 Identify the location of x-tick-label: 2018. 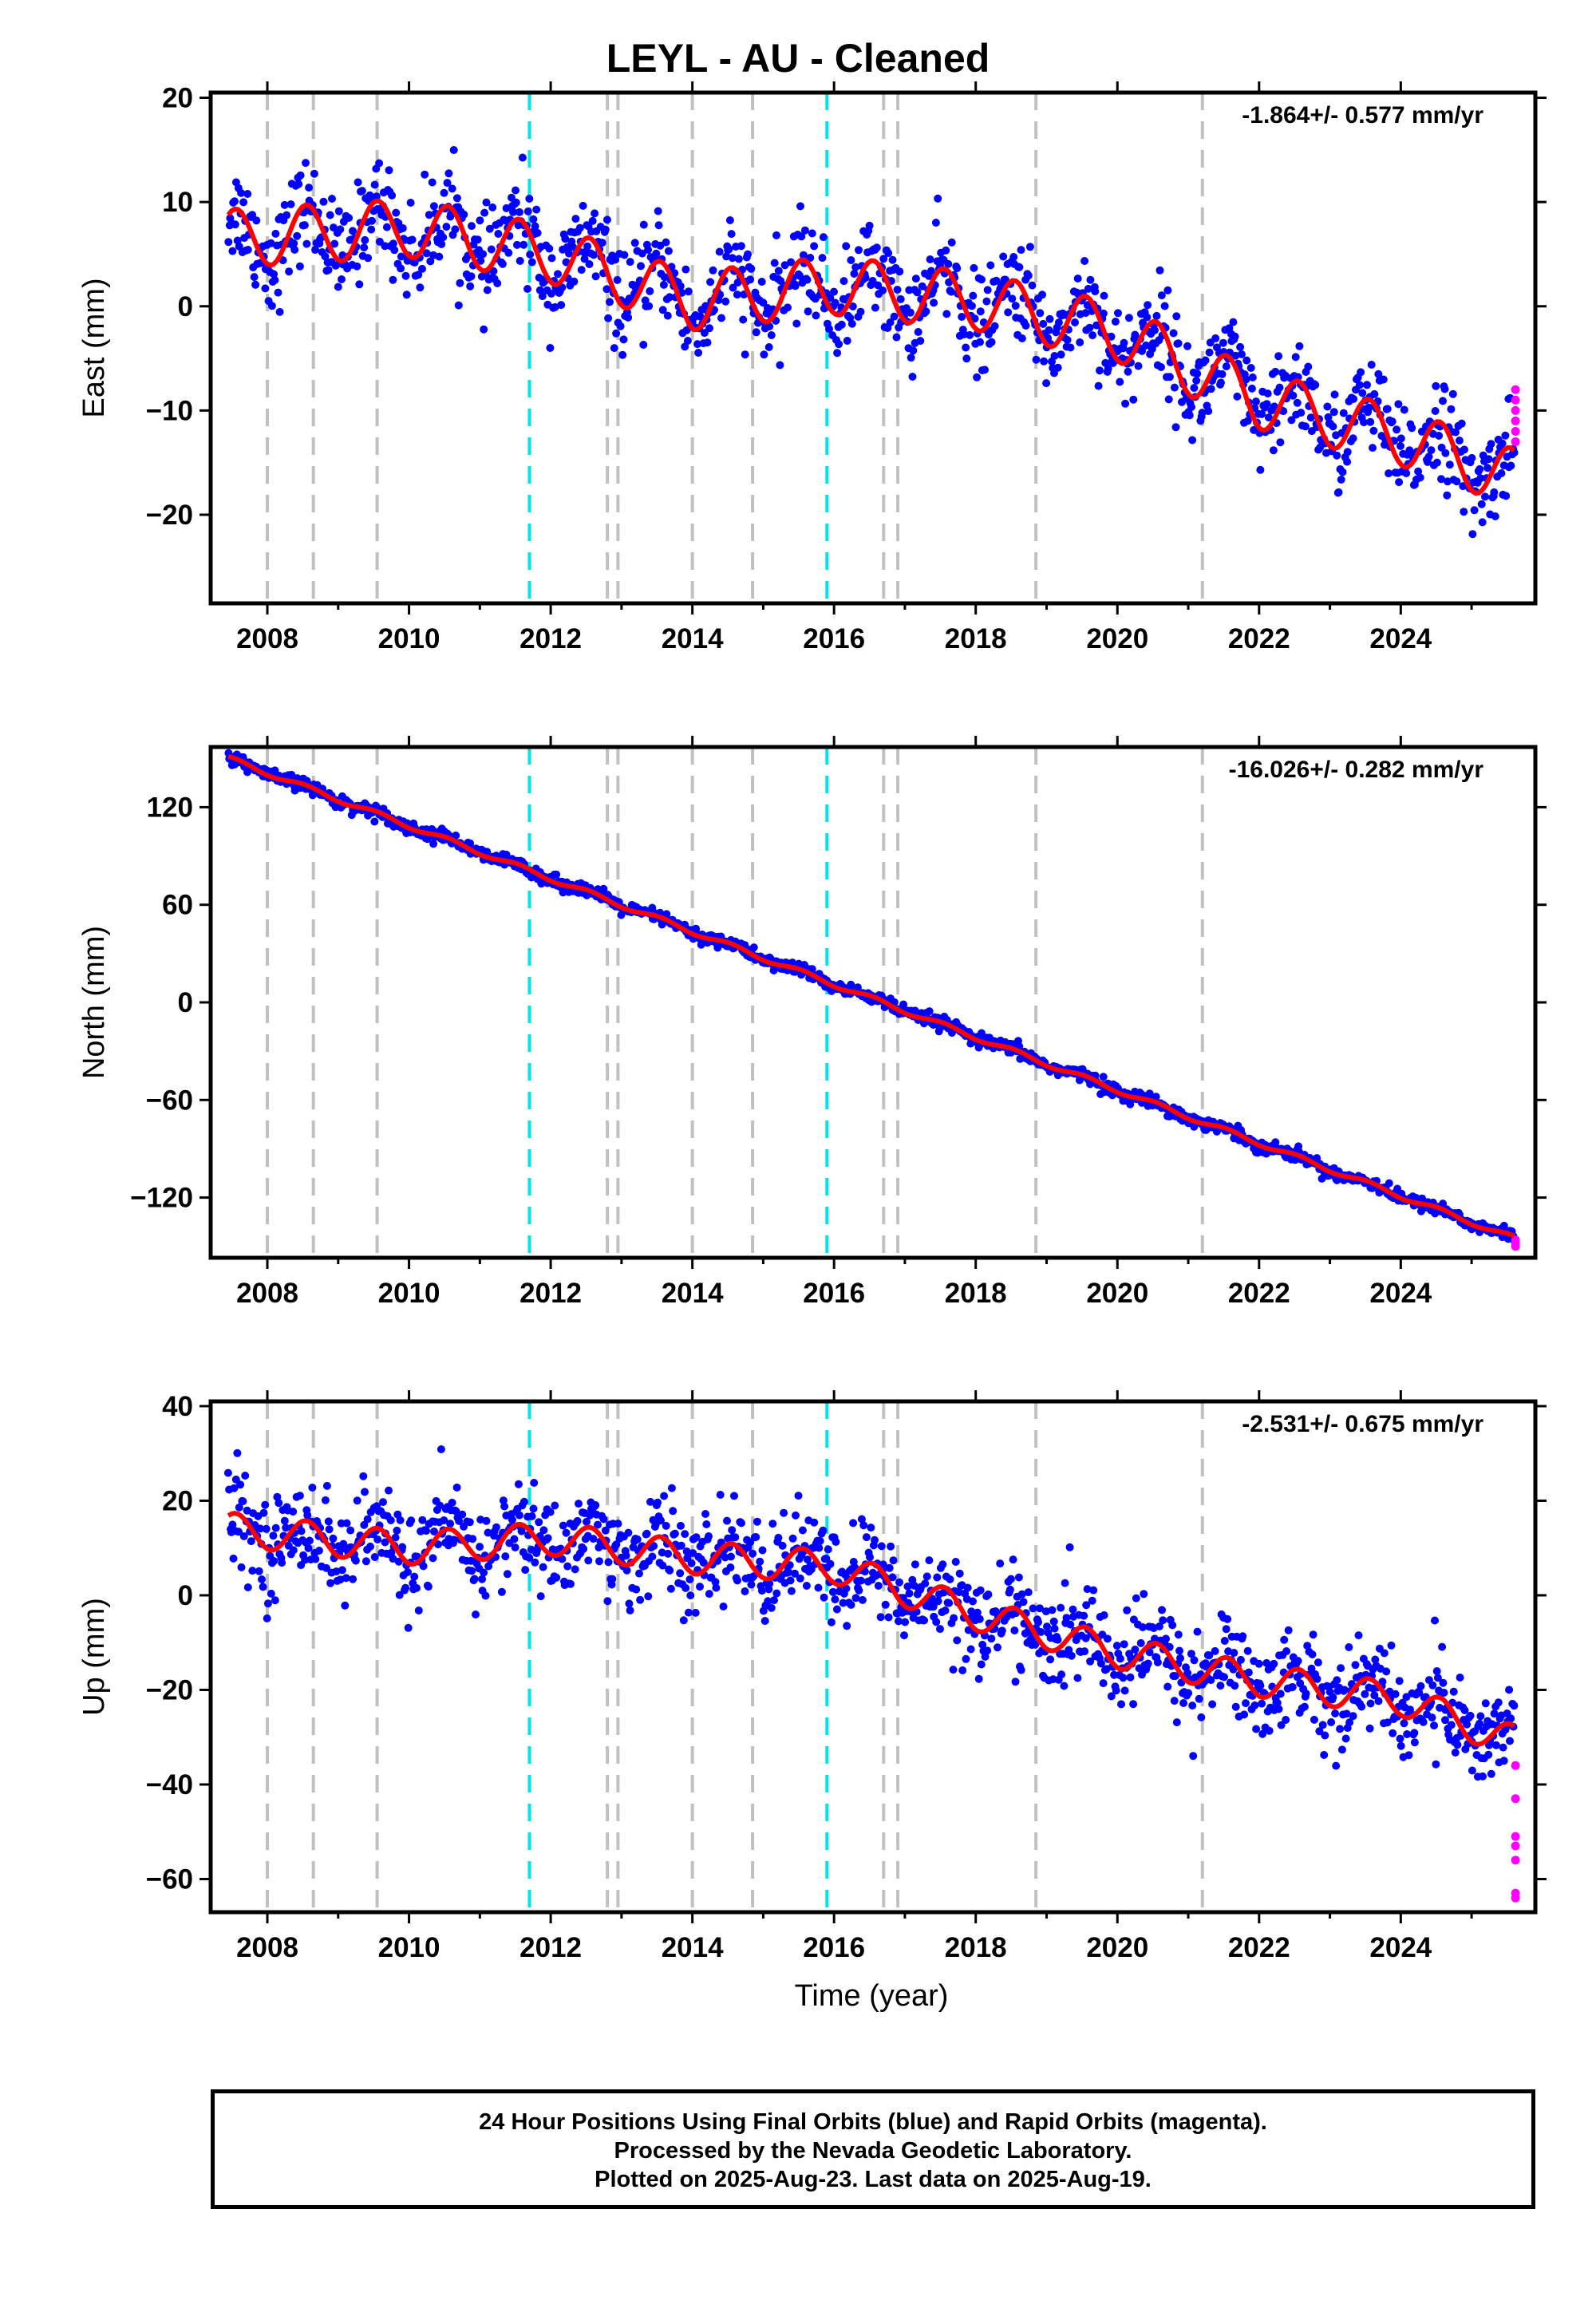
(976, 1947).